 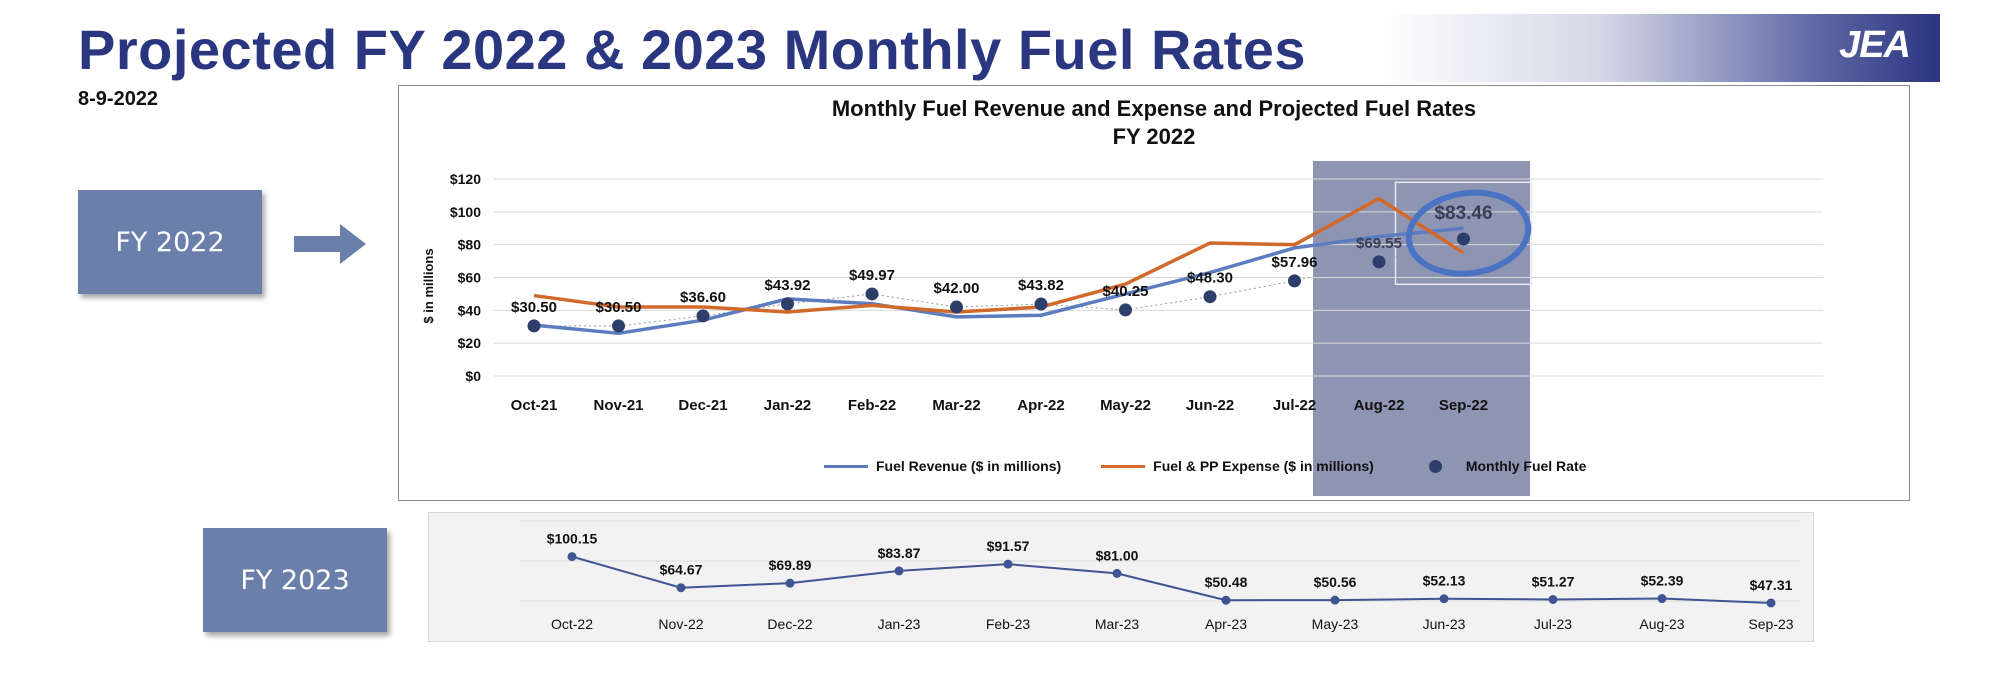 What do you see at coordinates (1553, 624) in the screenshot?
I see `x-tick-label: Jul-23` at bounding box center [1553, 624].